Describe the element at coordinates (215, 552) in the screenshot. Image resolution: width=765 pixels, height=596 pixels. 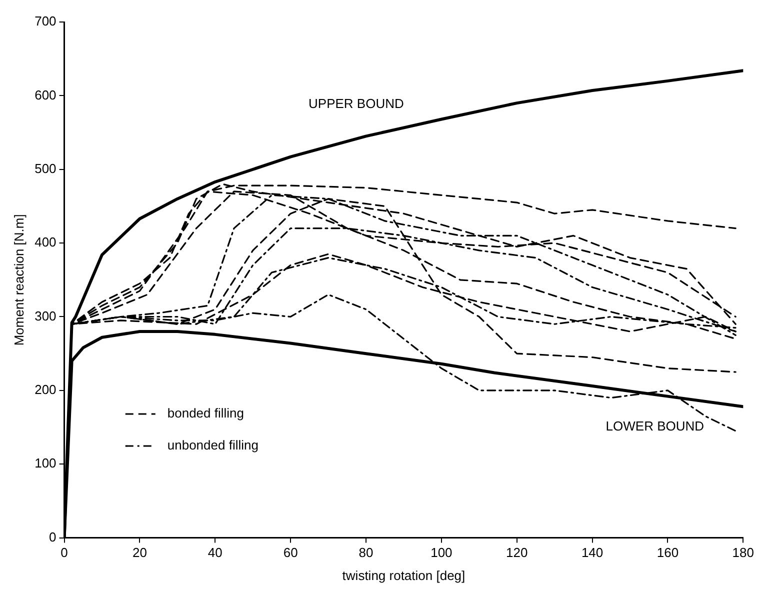
I see `x-tick-label: 40` at that location.